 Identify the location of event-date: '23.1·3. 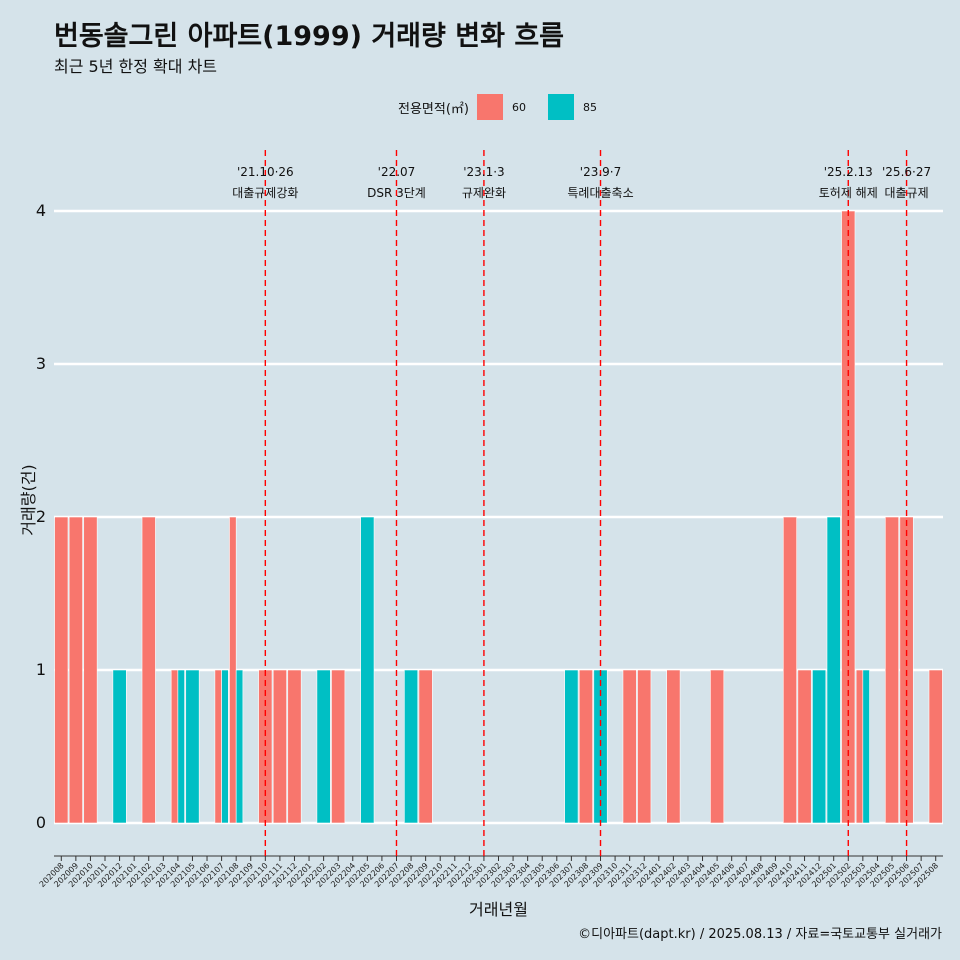
(483, 172).